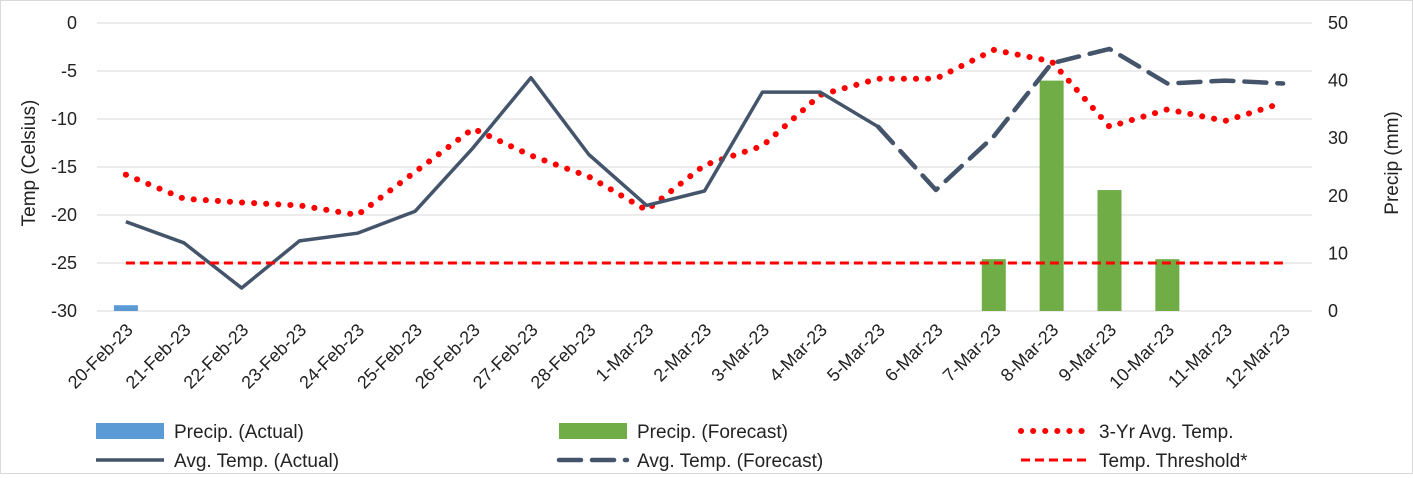 The width and height of the screenshot is (1413, 478). I want to click on x-tick-label: 7-Mar-23, so click(972, 353).